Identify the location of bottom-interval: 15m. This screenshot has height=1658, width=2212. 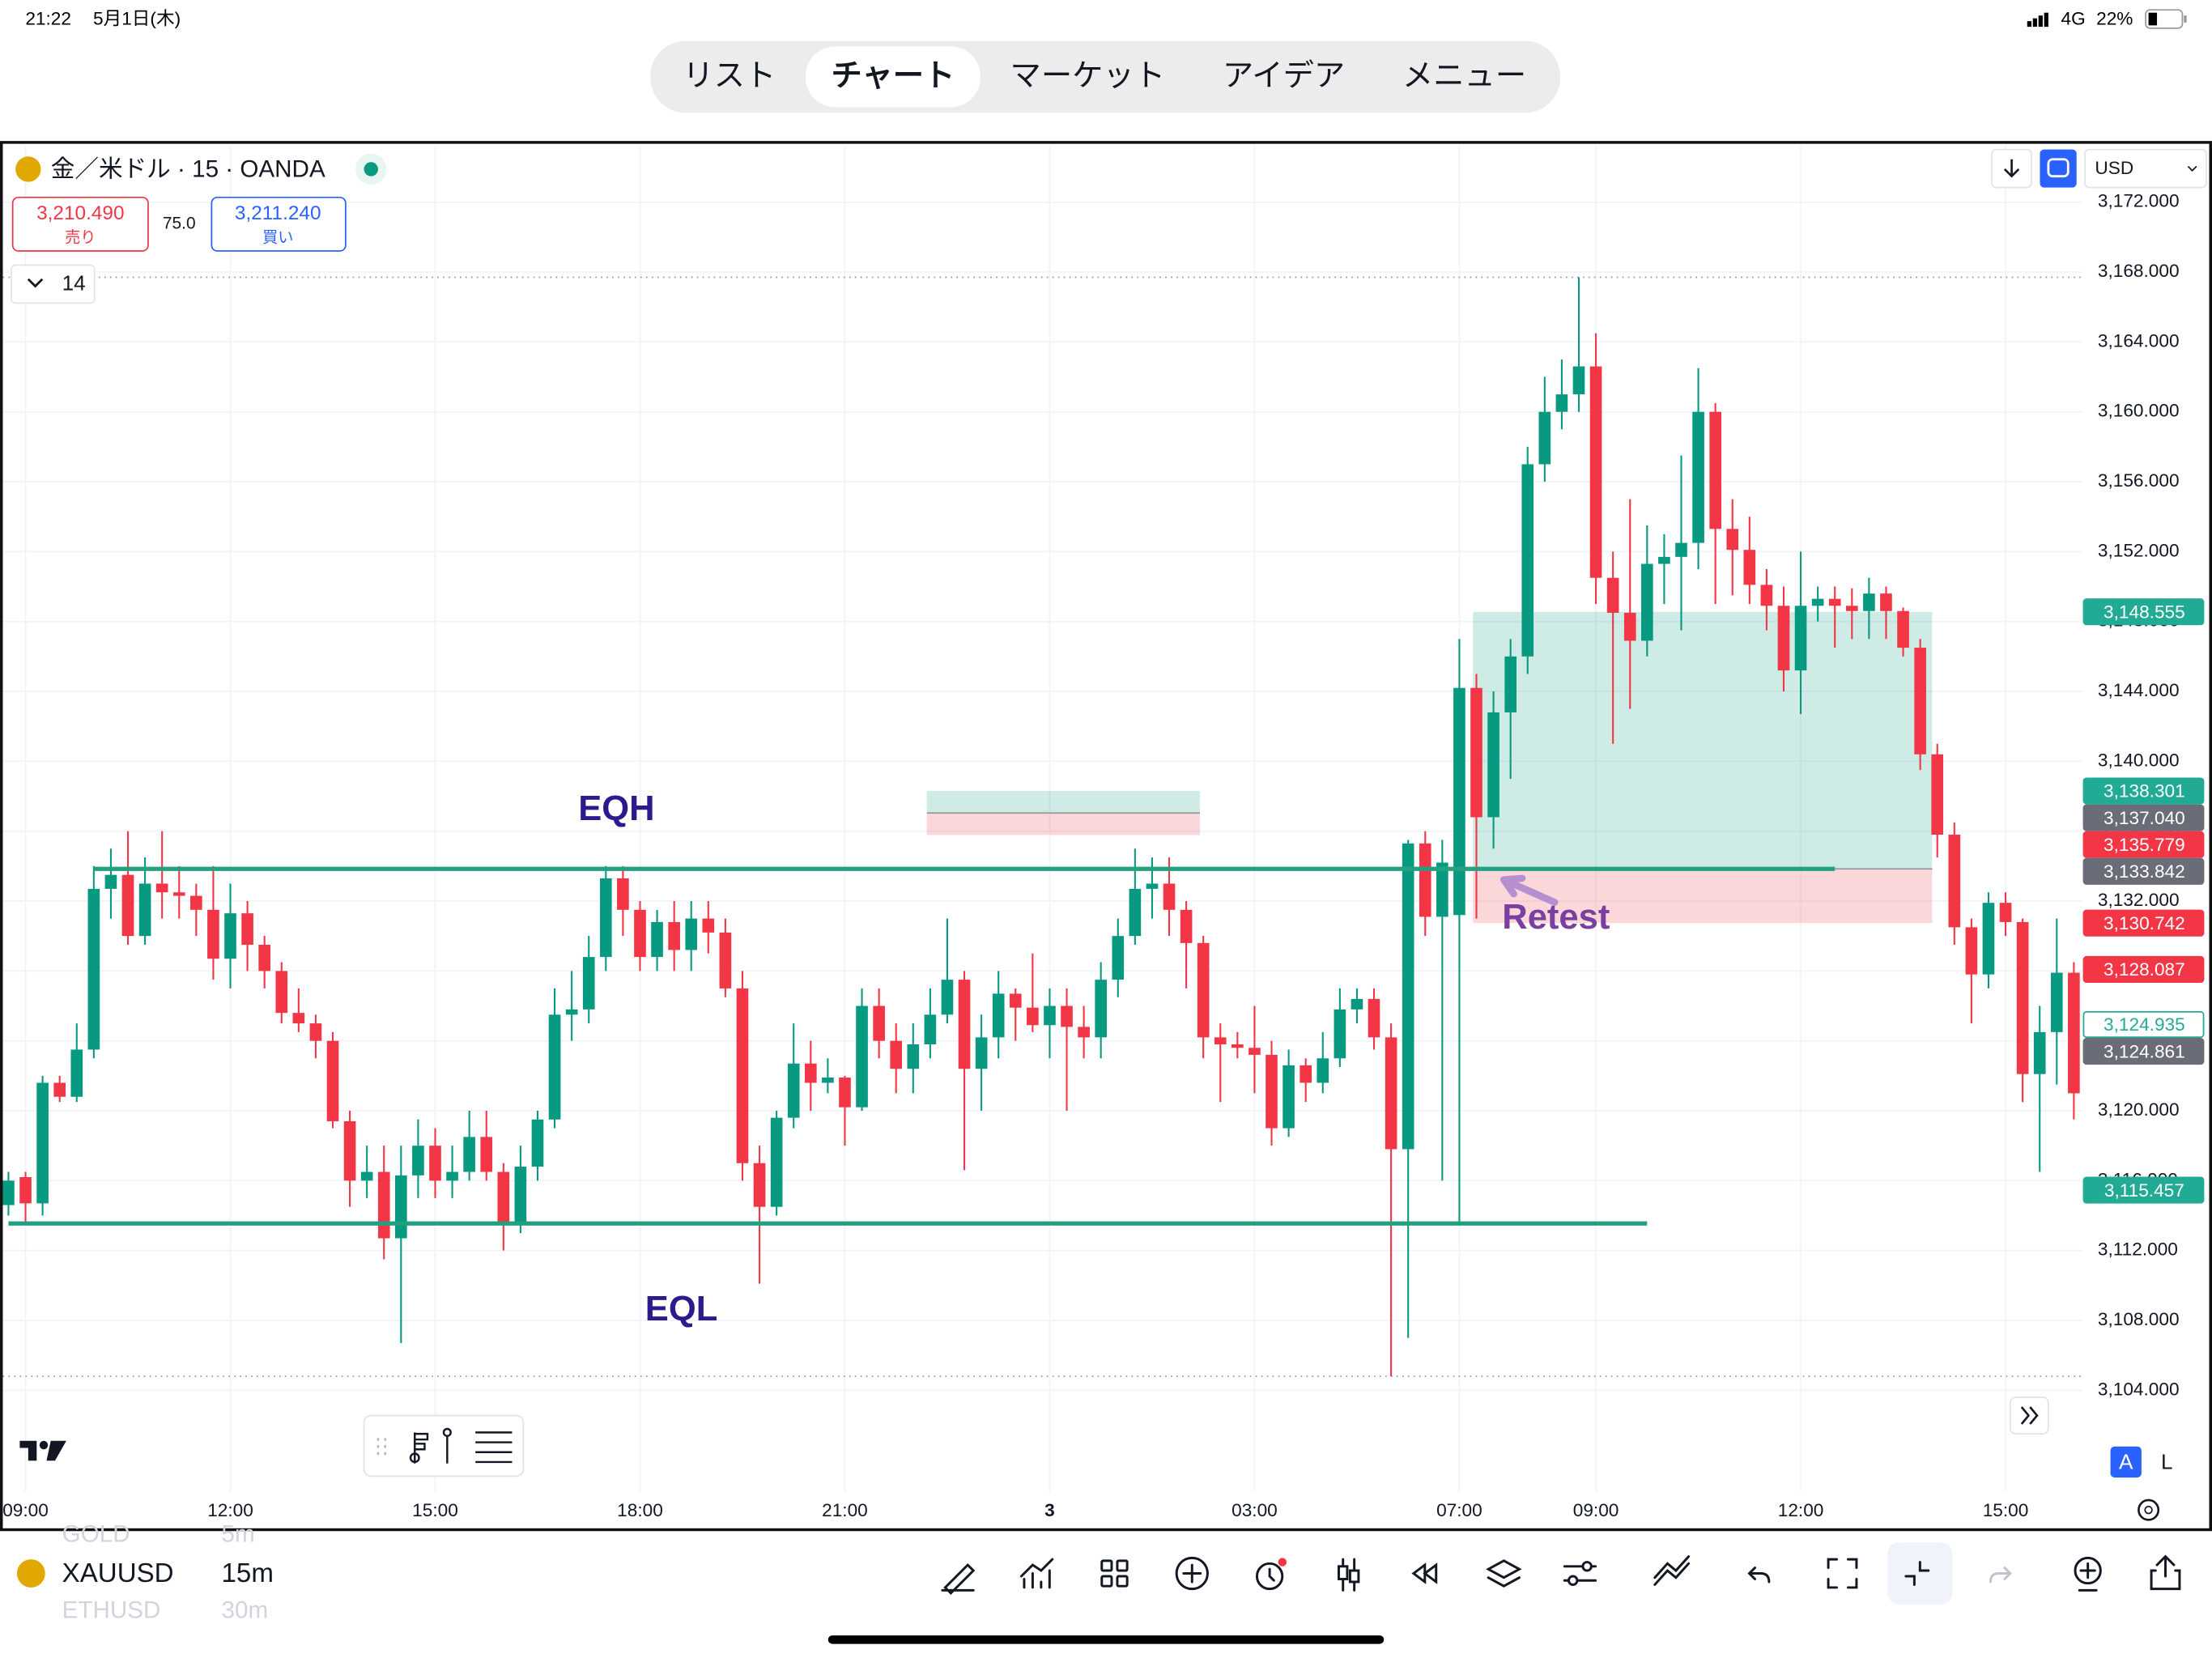
(248, 1573).